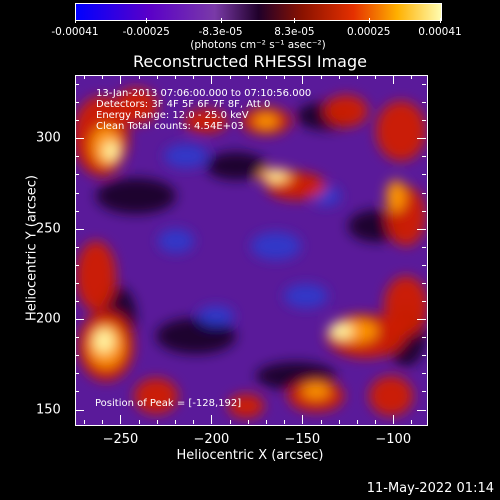 This screenshot has height=500, width=500. What do you see at coordinates (75, 32) in the screenshot?
I see `colorbar-tick-label: -0.00041` at bounding box center [75, 32].